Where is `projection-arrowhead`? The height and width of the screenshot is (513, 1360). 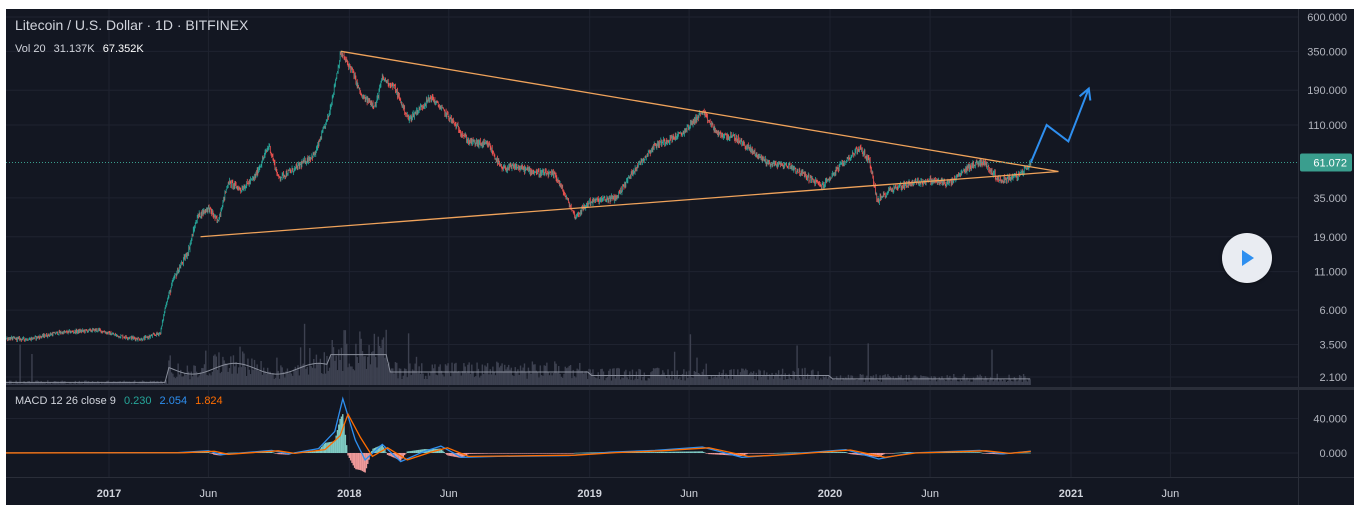
projection-arrowhead is located at coordinates (1085, 93).